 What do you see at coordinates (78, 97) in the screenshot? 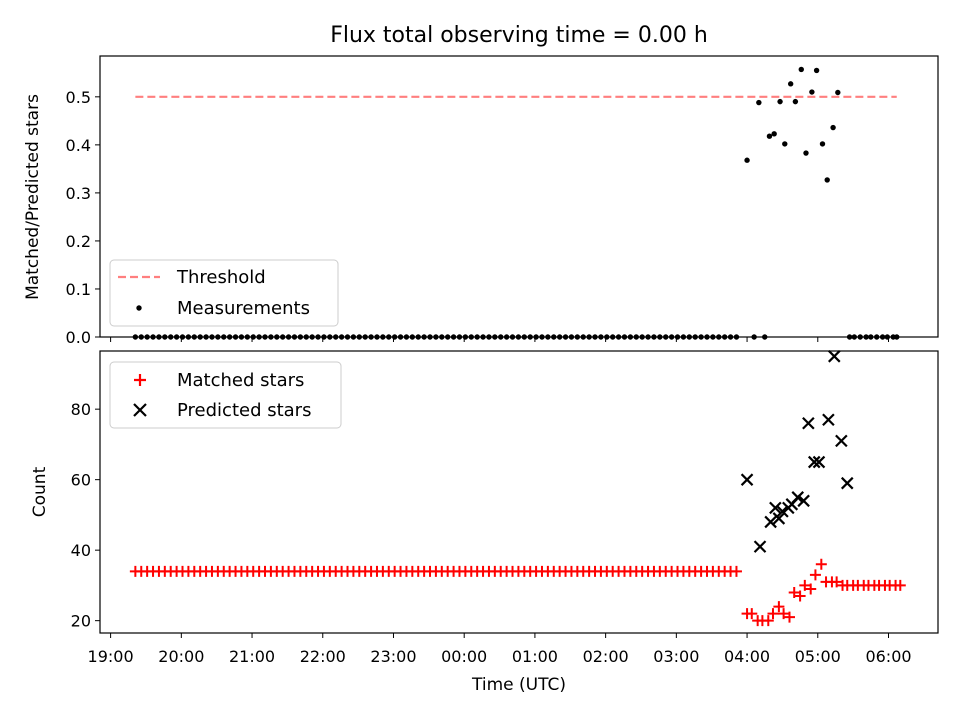
I see `top-y-tick-label: 0.5` at bounding box center [78, 97].